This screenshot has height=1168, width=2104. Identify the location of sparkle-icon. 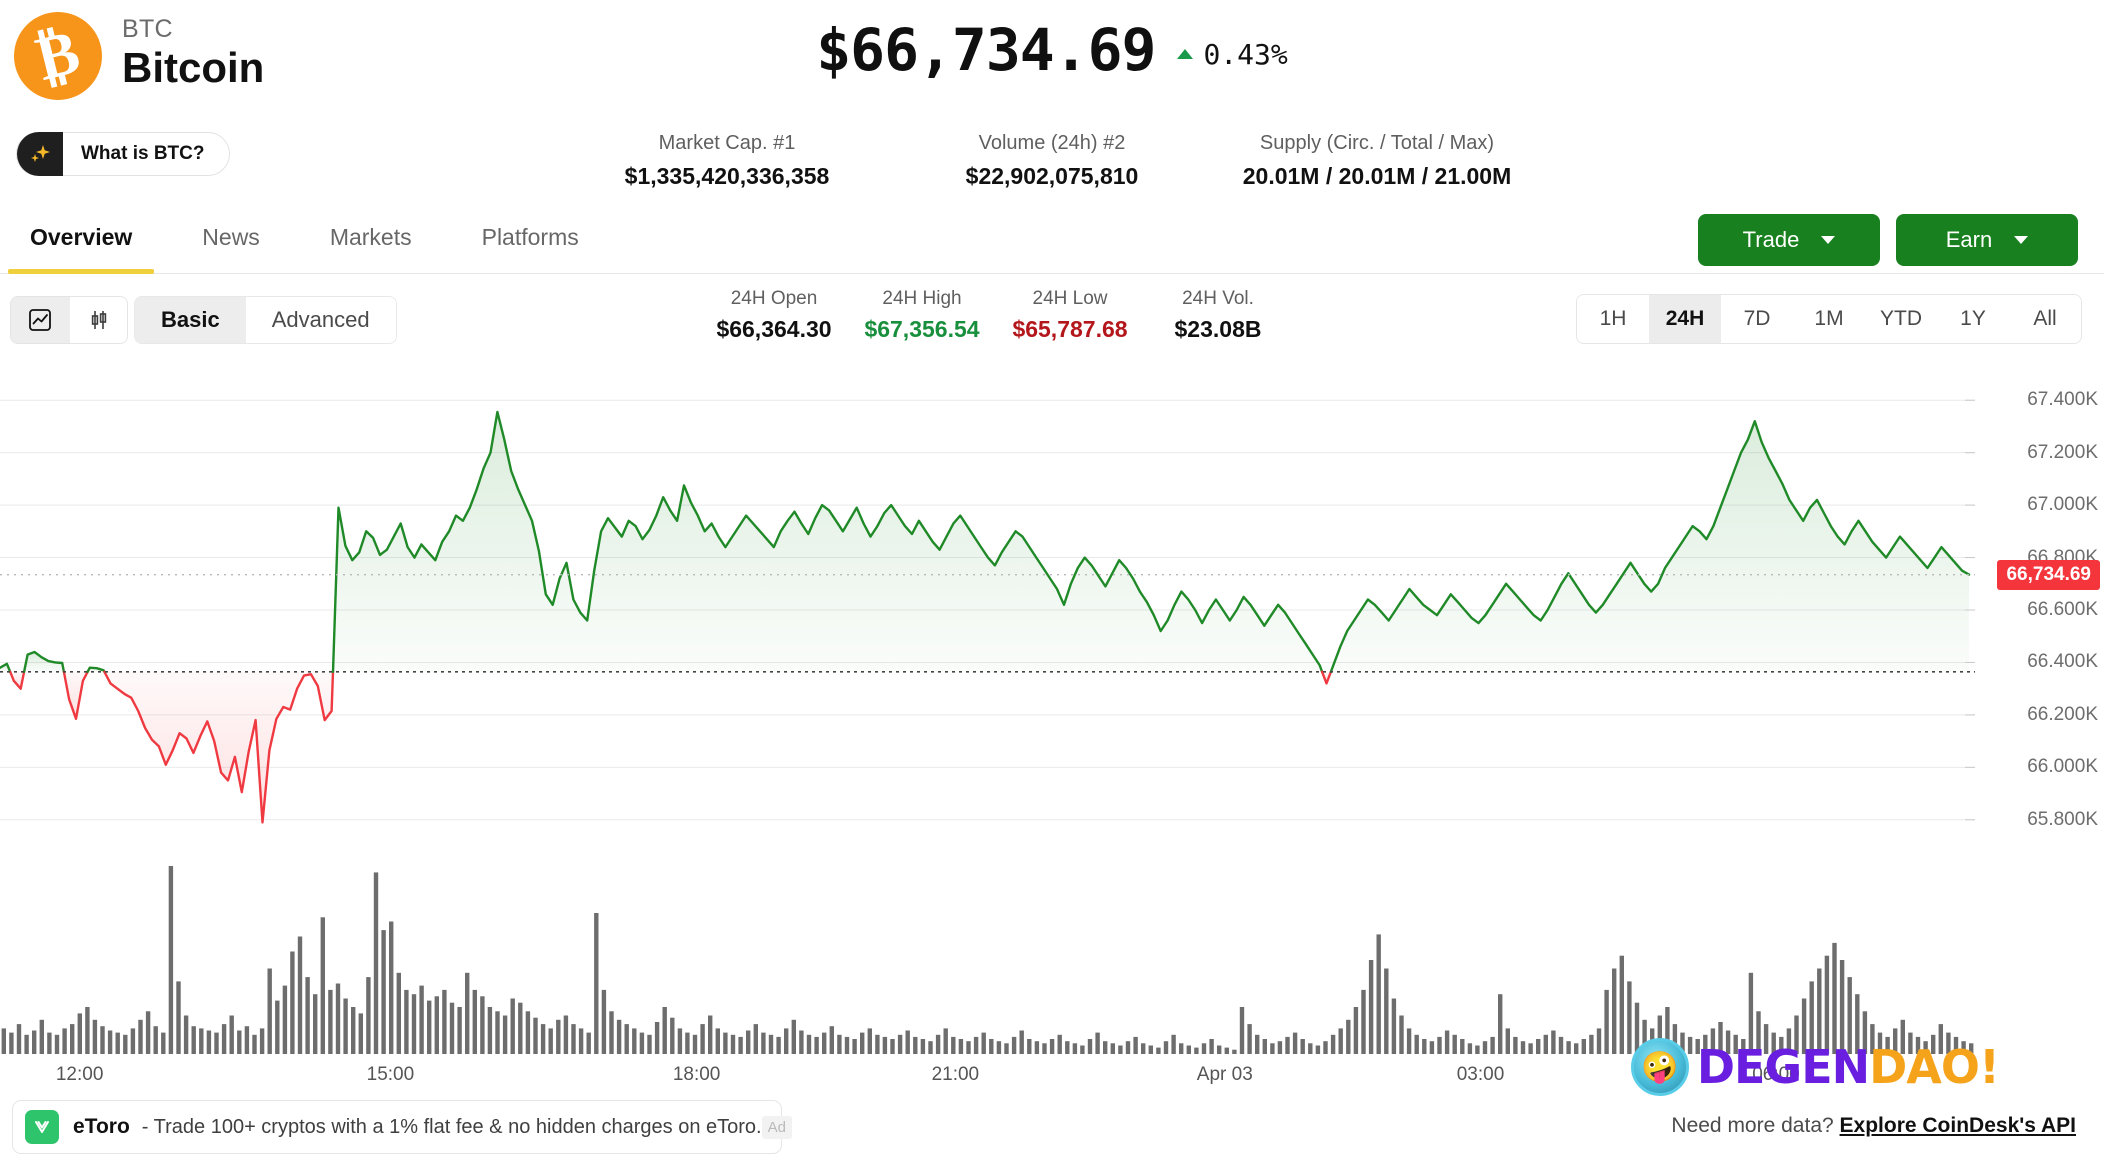
(40, 154).